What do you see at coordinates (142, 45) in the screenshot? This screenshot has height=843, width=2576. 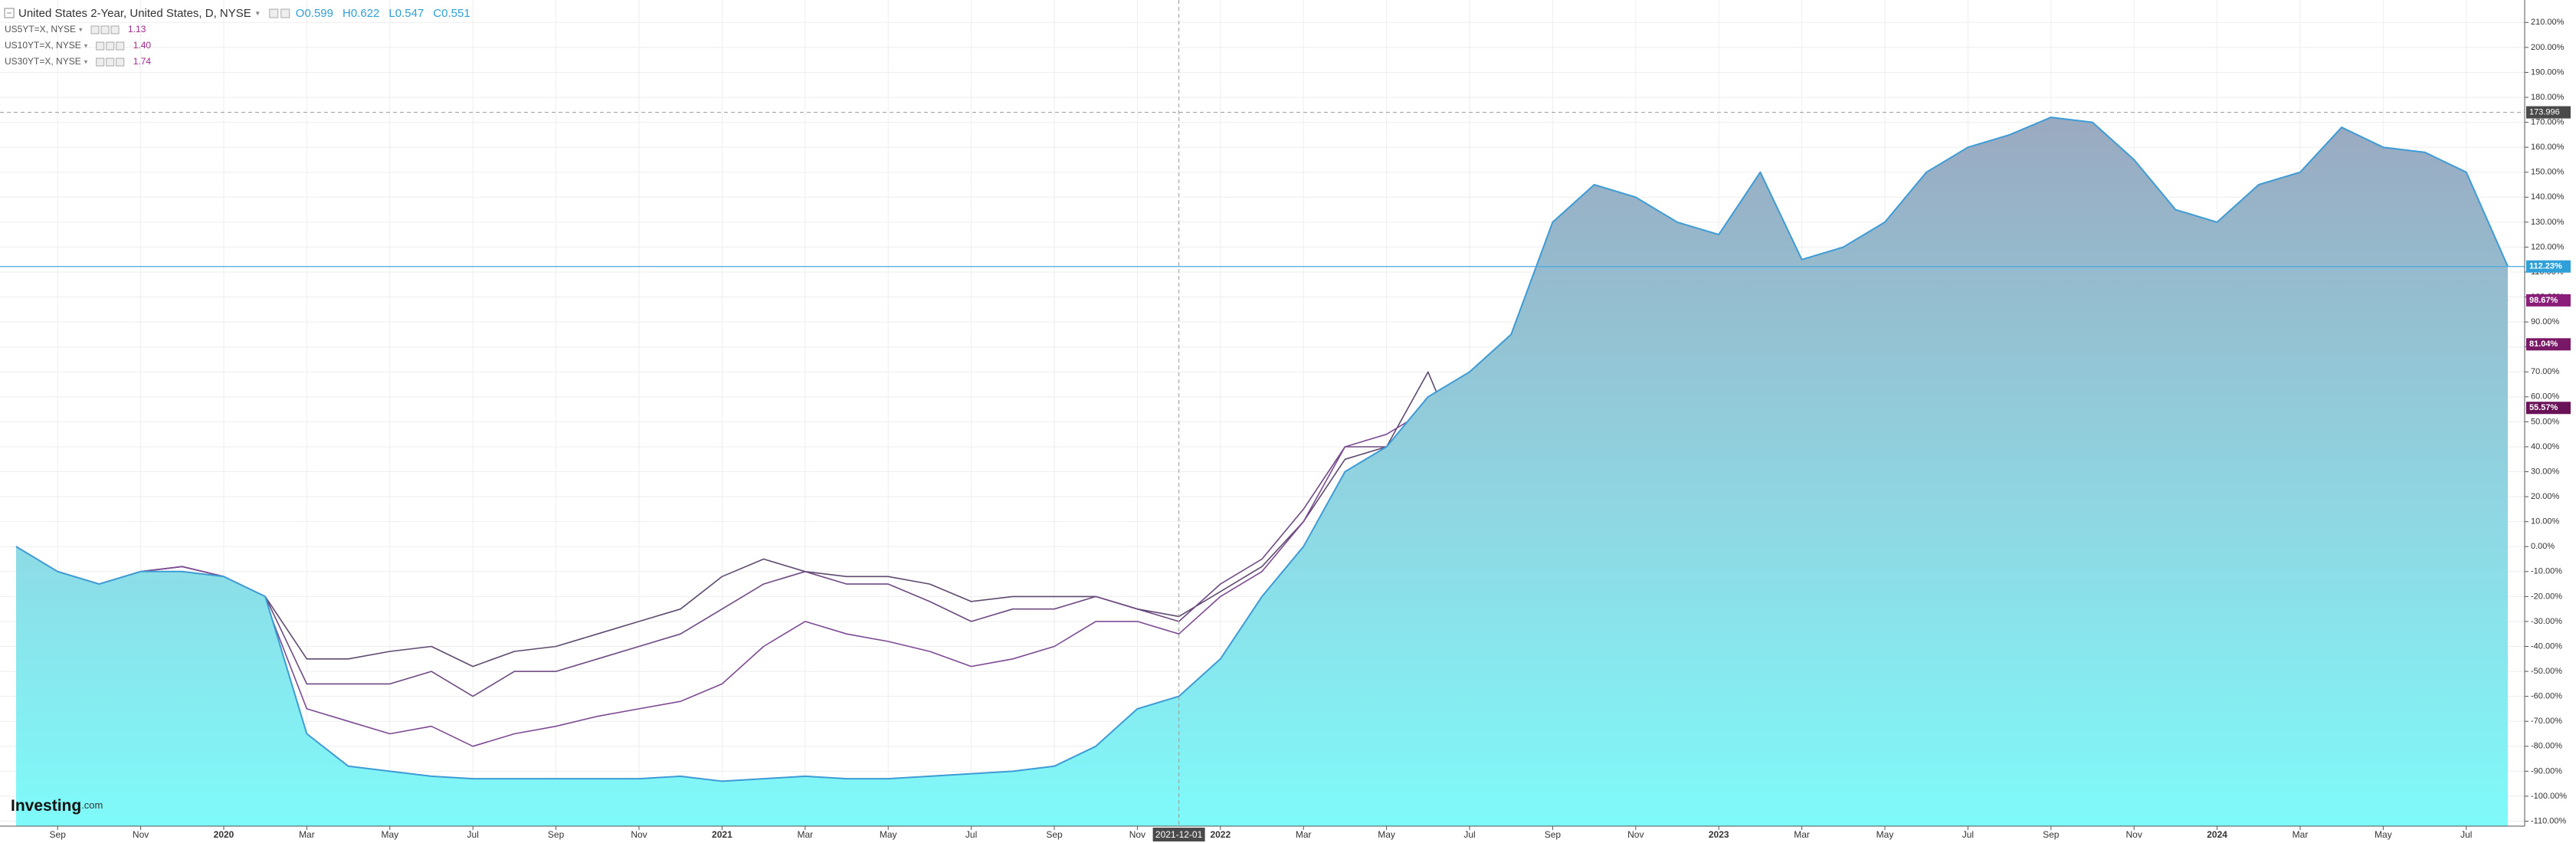 I see `legend-quote: 1.40` at bounding box center [142, 45].